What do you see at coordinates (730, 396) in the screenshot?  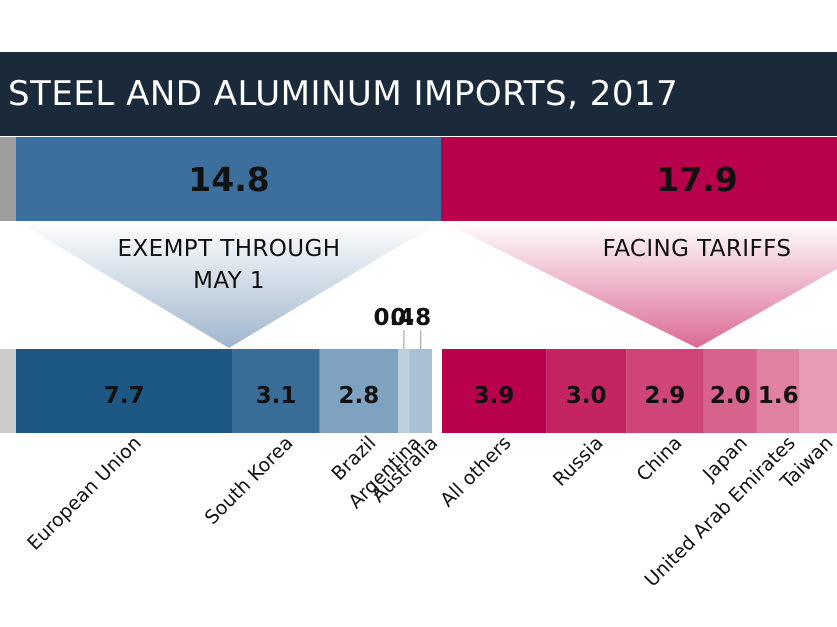 I see `value-label-japan: 2.0` at bounding box center [730, 396].